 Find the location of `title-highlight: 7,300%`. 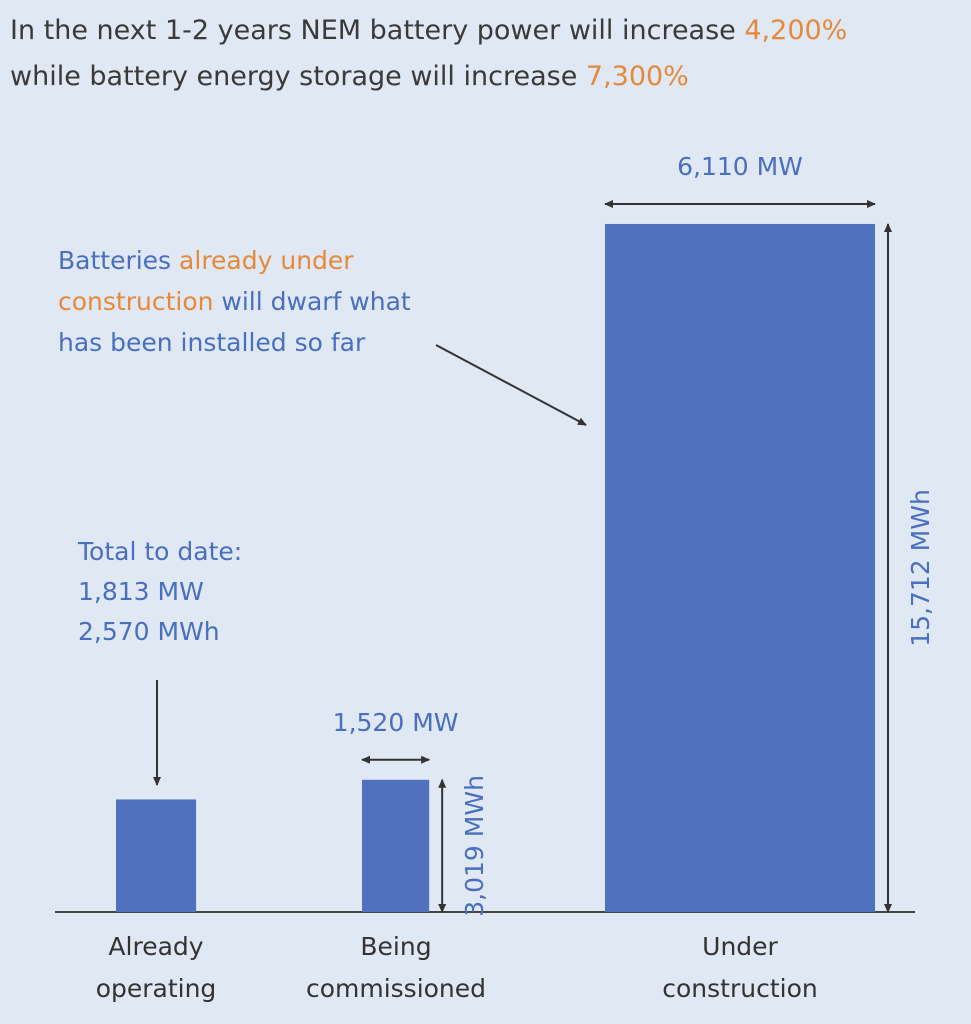

title-highlight: 7,300% is located at coordinates (637, 76).